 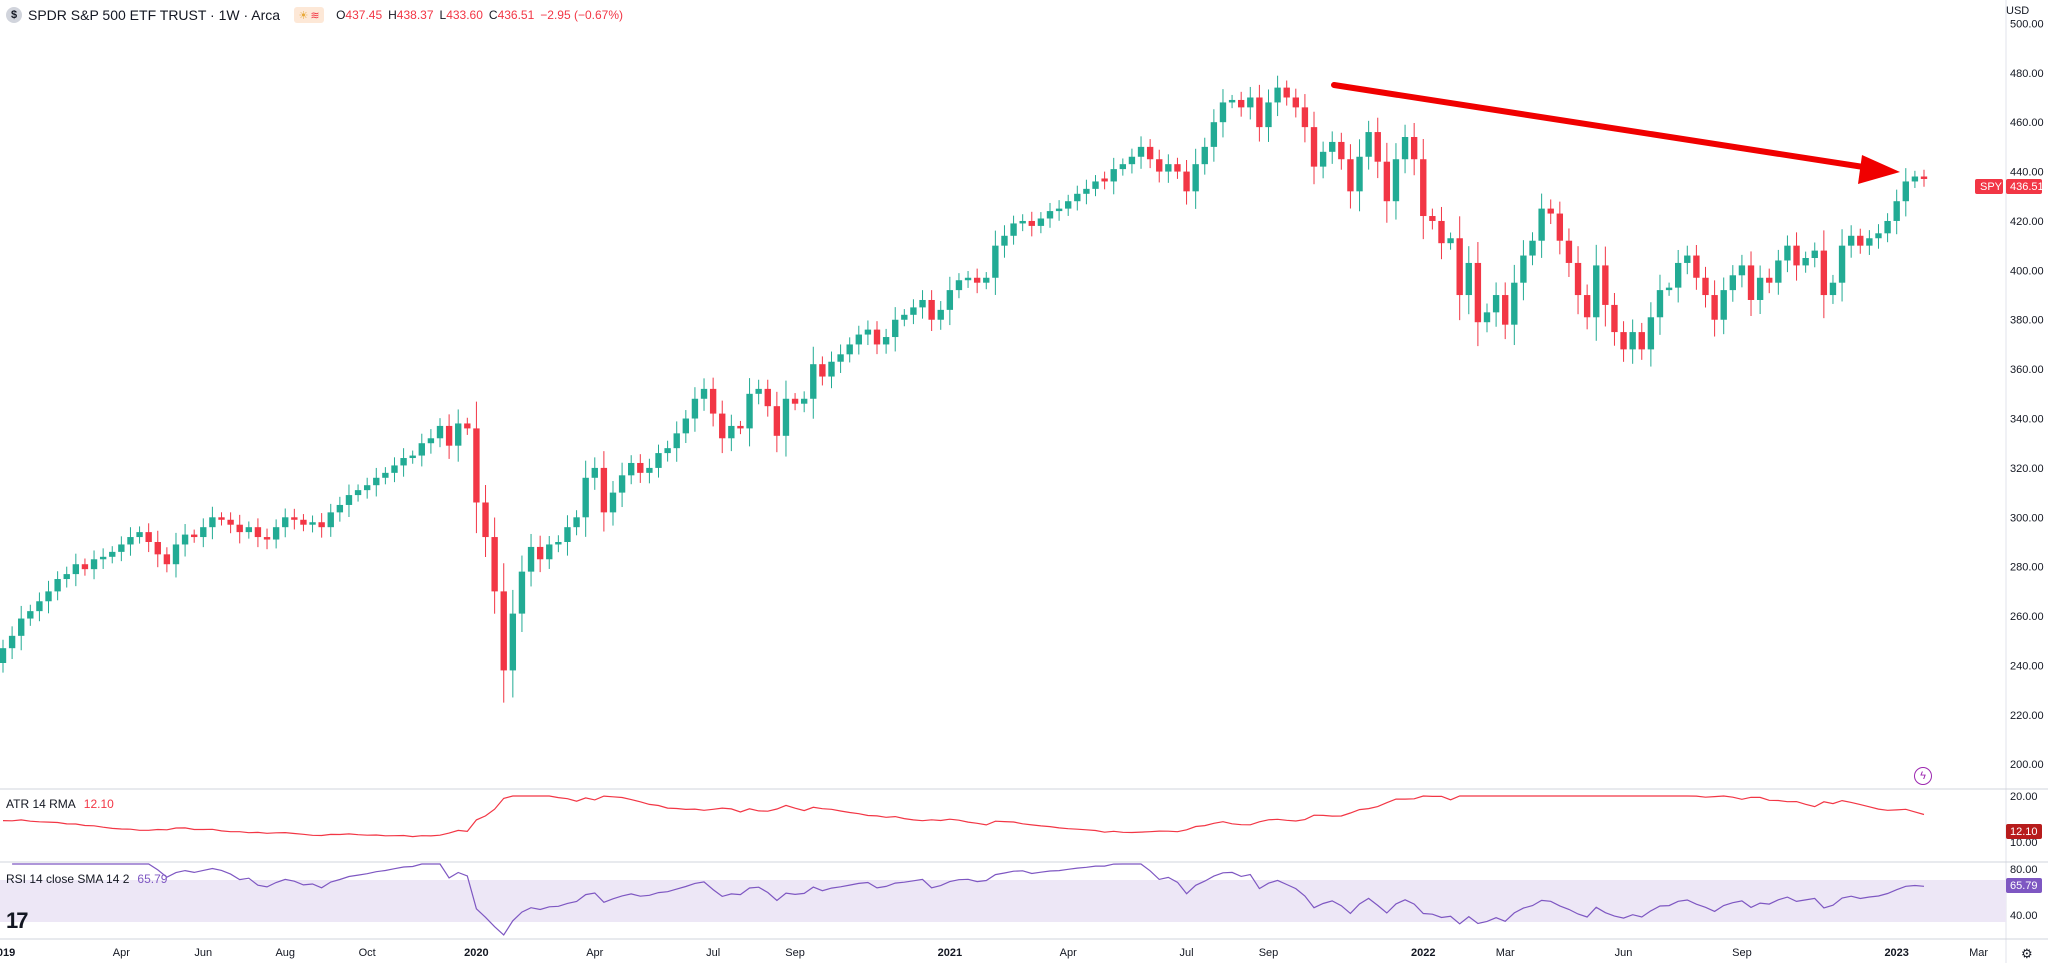 I want to click on tradingview-logo-icon: 17, so click(x=17, y=920).